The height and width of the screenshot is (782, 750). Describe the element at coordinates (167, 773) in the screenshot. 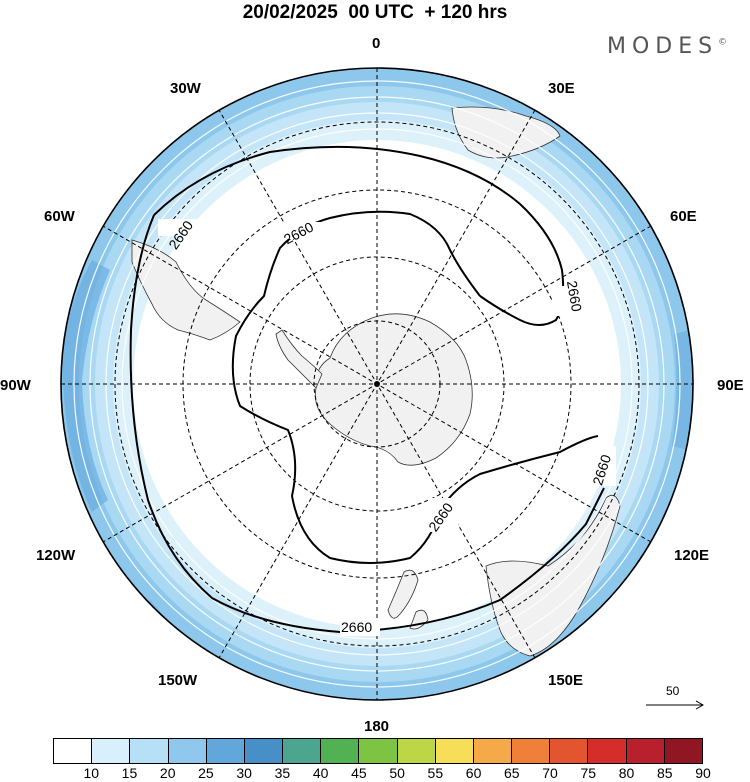

I see `colorbar-tick-label: 20` at that location.